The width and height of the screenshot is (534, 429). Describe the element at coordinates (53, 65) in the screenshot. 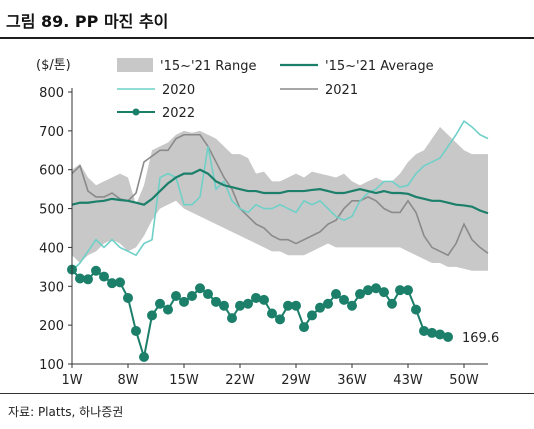

I see `y-axis-unit-label: ($/톤)` at that location.